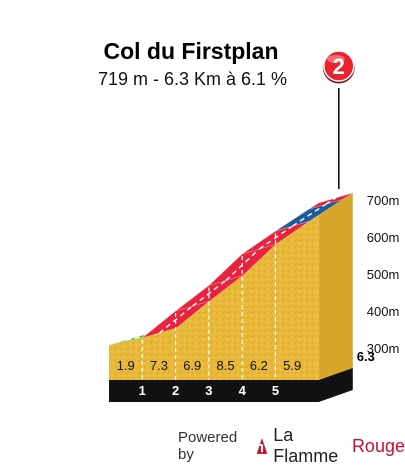 The width and height of the screenshot is (405, 467). What do you see at coordinates (292, 365) in the screenshot?
I see `gradient-label: 5.9` at bounding box center [292, 365].